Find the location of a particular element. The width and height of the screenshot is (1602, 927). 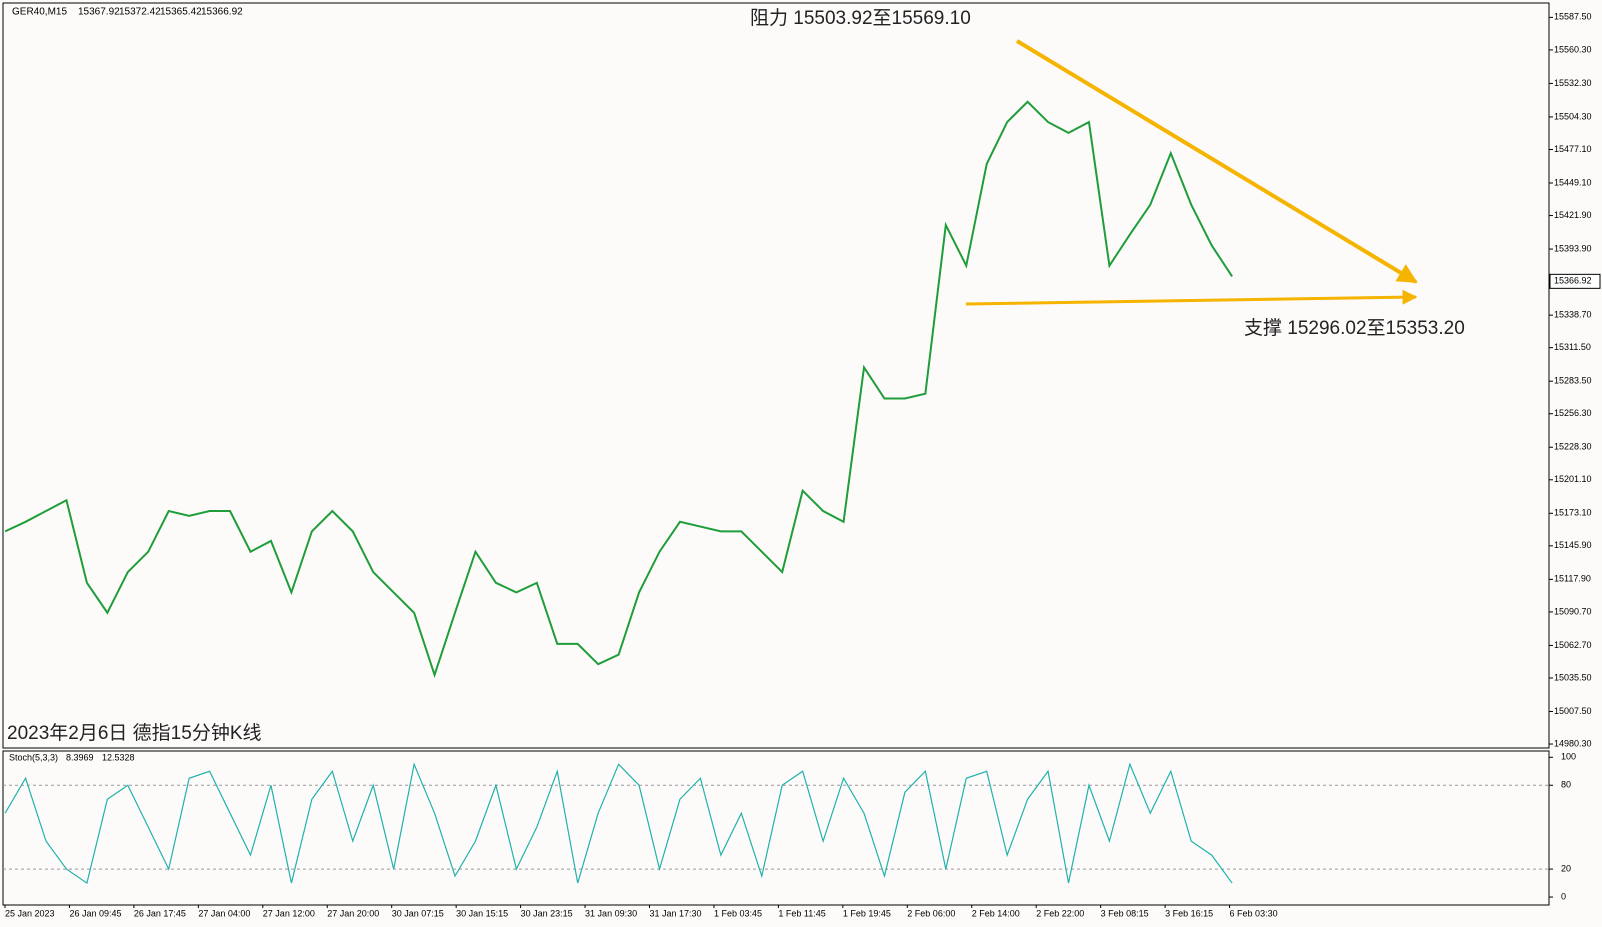

x-tick-label: 30 Jan 23:15 is located at coordinates (547, 913).